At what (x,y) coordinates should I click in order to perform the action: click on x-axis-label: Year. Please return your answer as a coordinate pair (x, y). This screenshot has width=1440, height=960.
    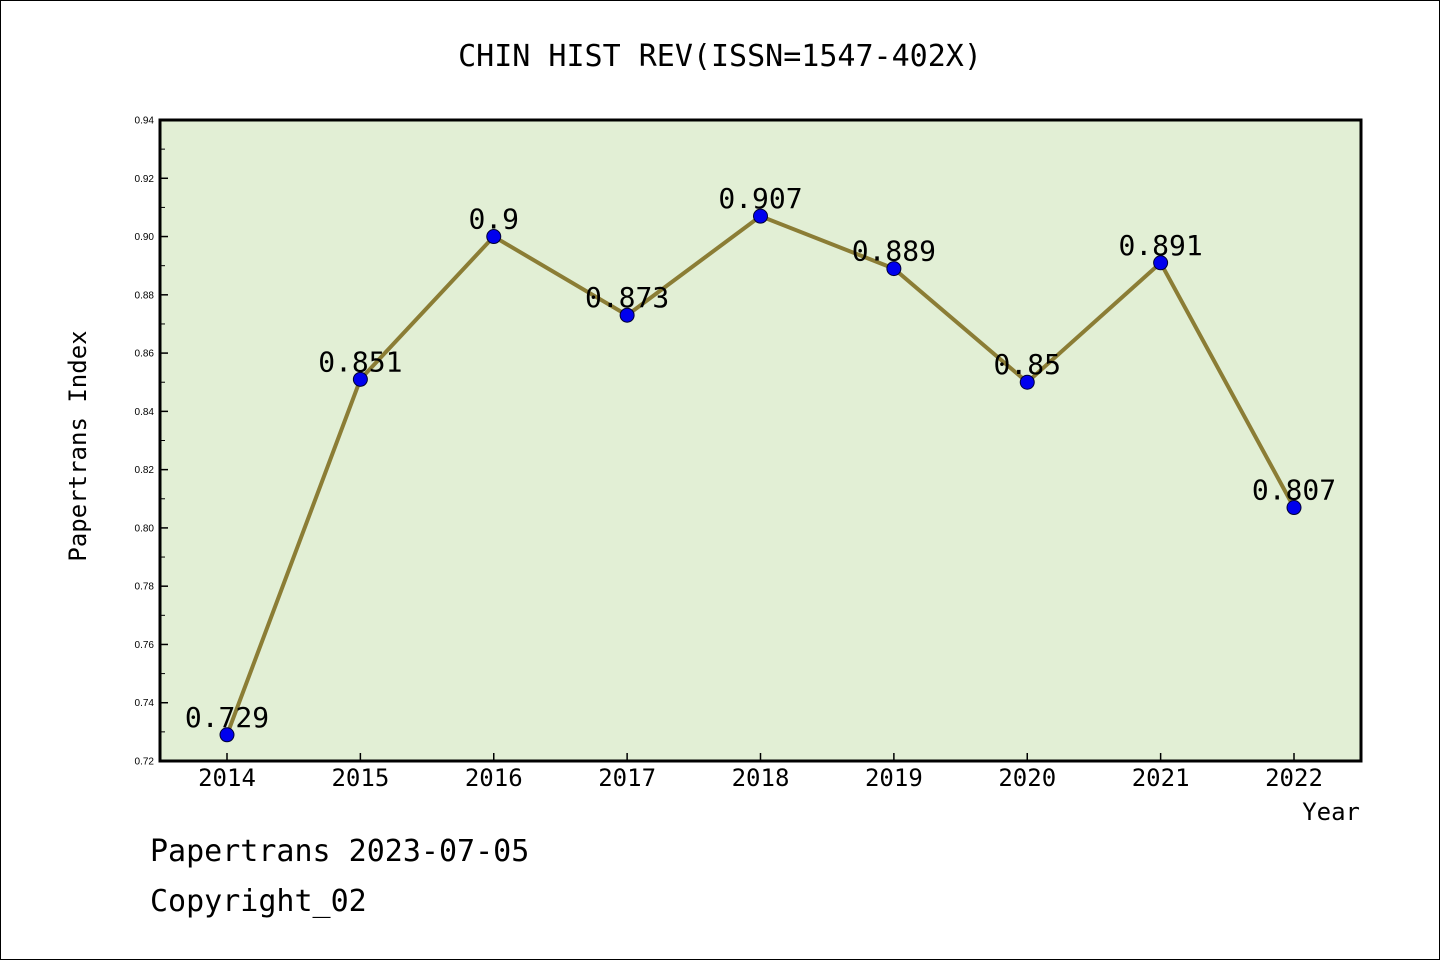
    Looking at the image, I should click on (1331, 812).